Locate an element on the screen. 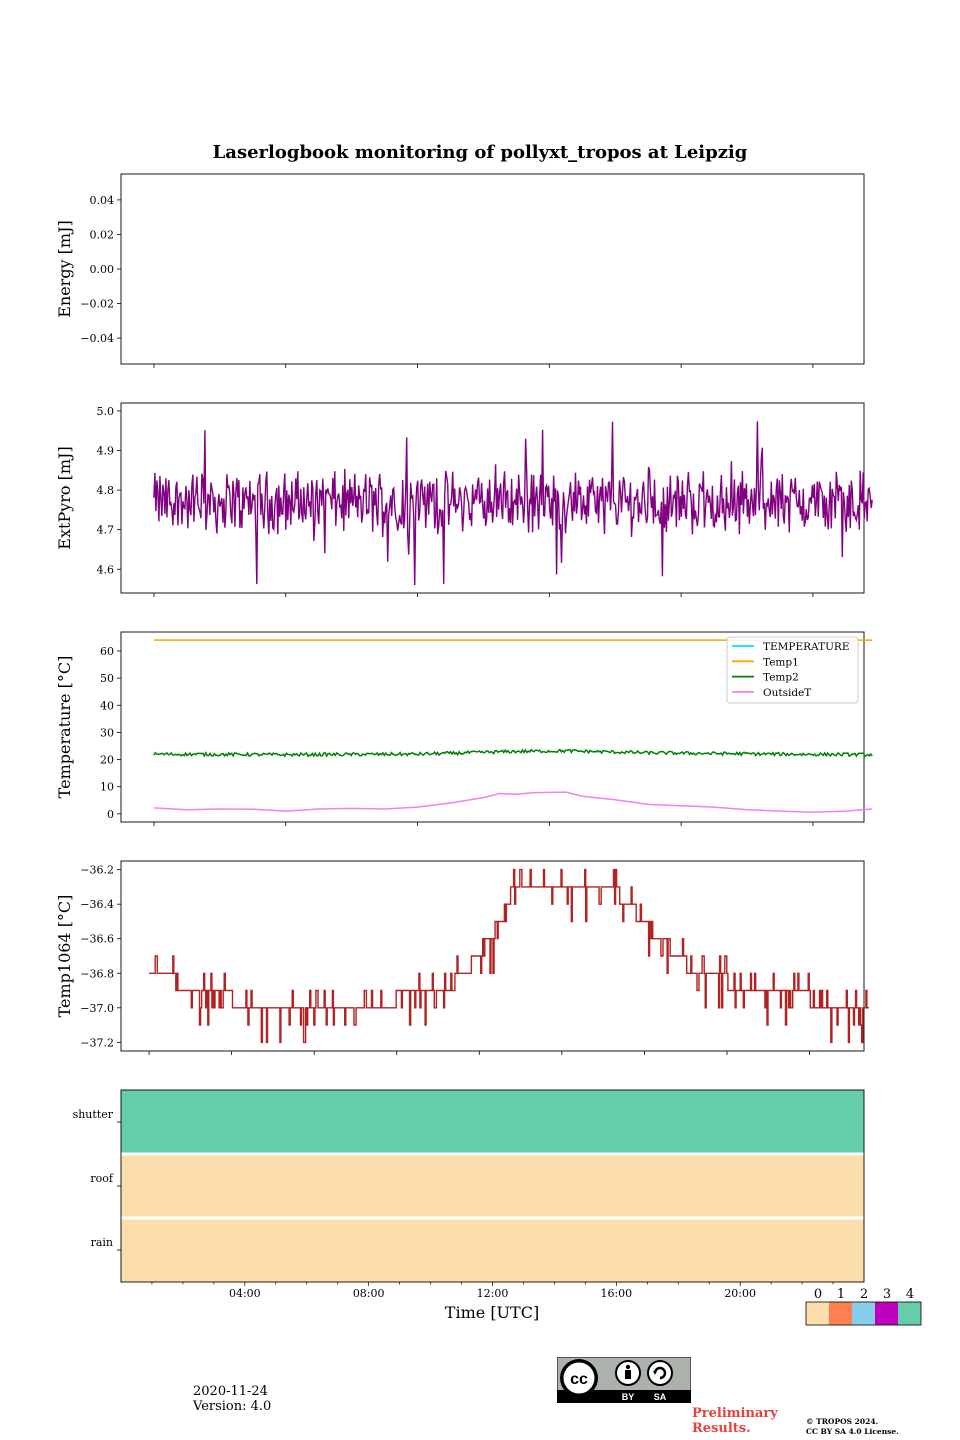 Image resolution: width=960 pixels, height=1440 pixels. status-row-shutter is located at coordinates (492, 1122).